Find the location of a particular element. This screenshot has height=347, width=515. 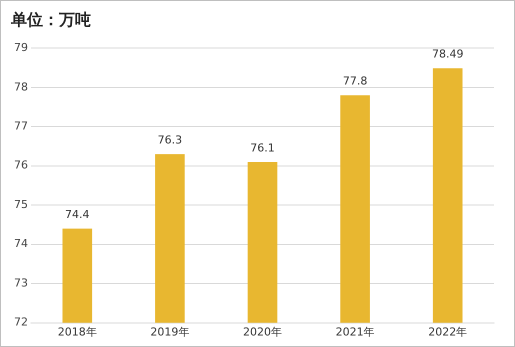

chart-title: 单位：万吨 is located at coordinates (50, 19).